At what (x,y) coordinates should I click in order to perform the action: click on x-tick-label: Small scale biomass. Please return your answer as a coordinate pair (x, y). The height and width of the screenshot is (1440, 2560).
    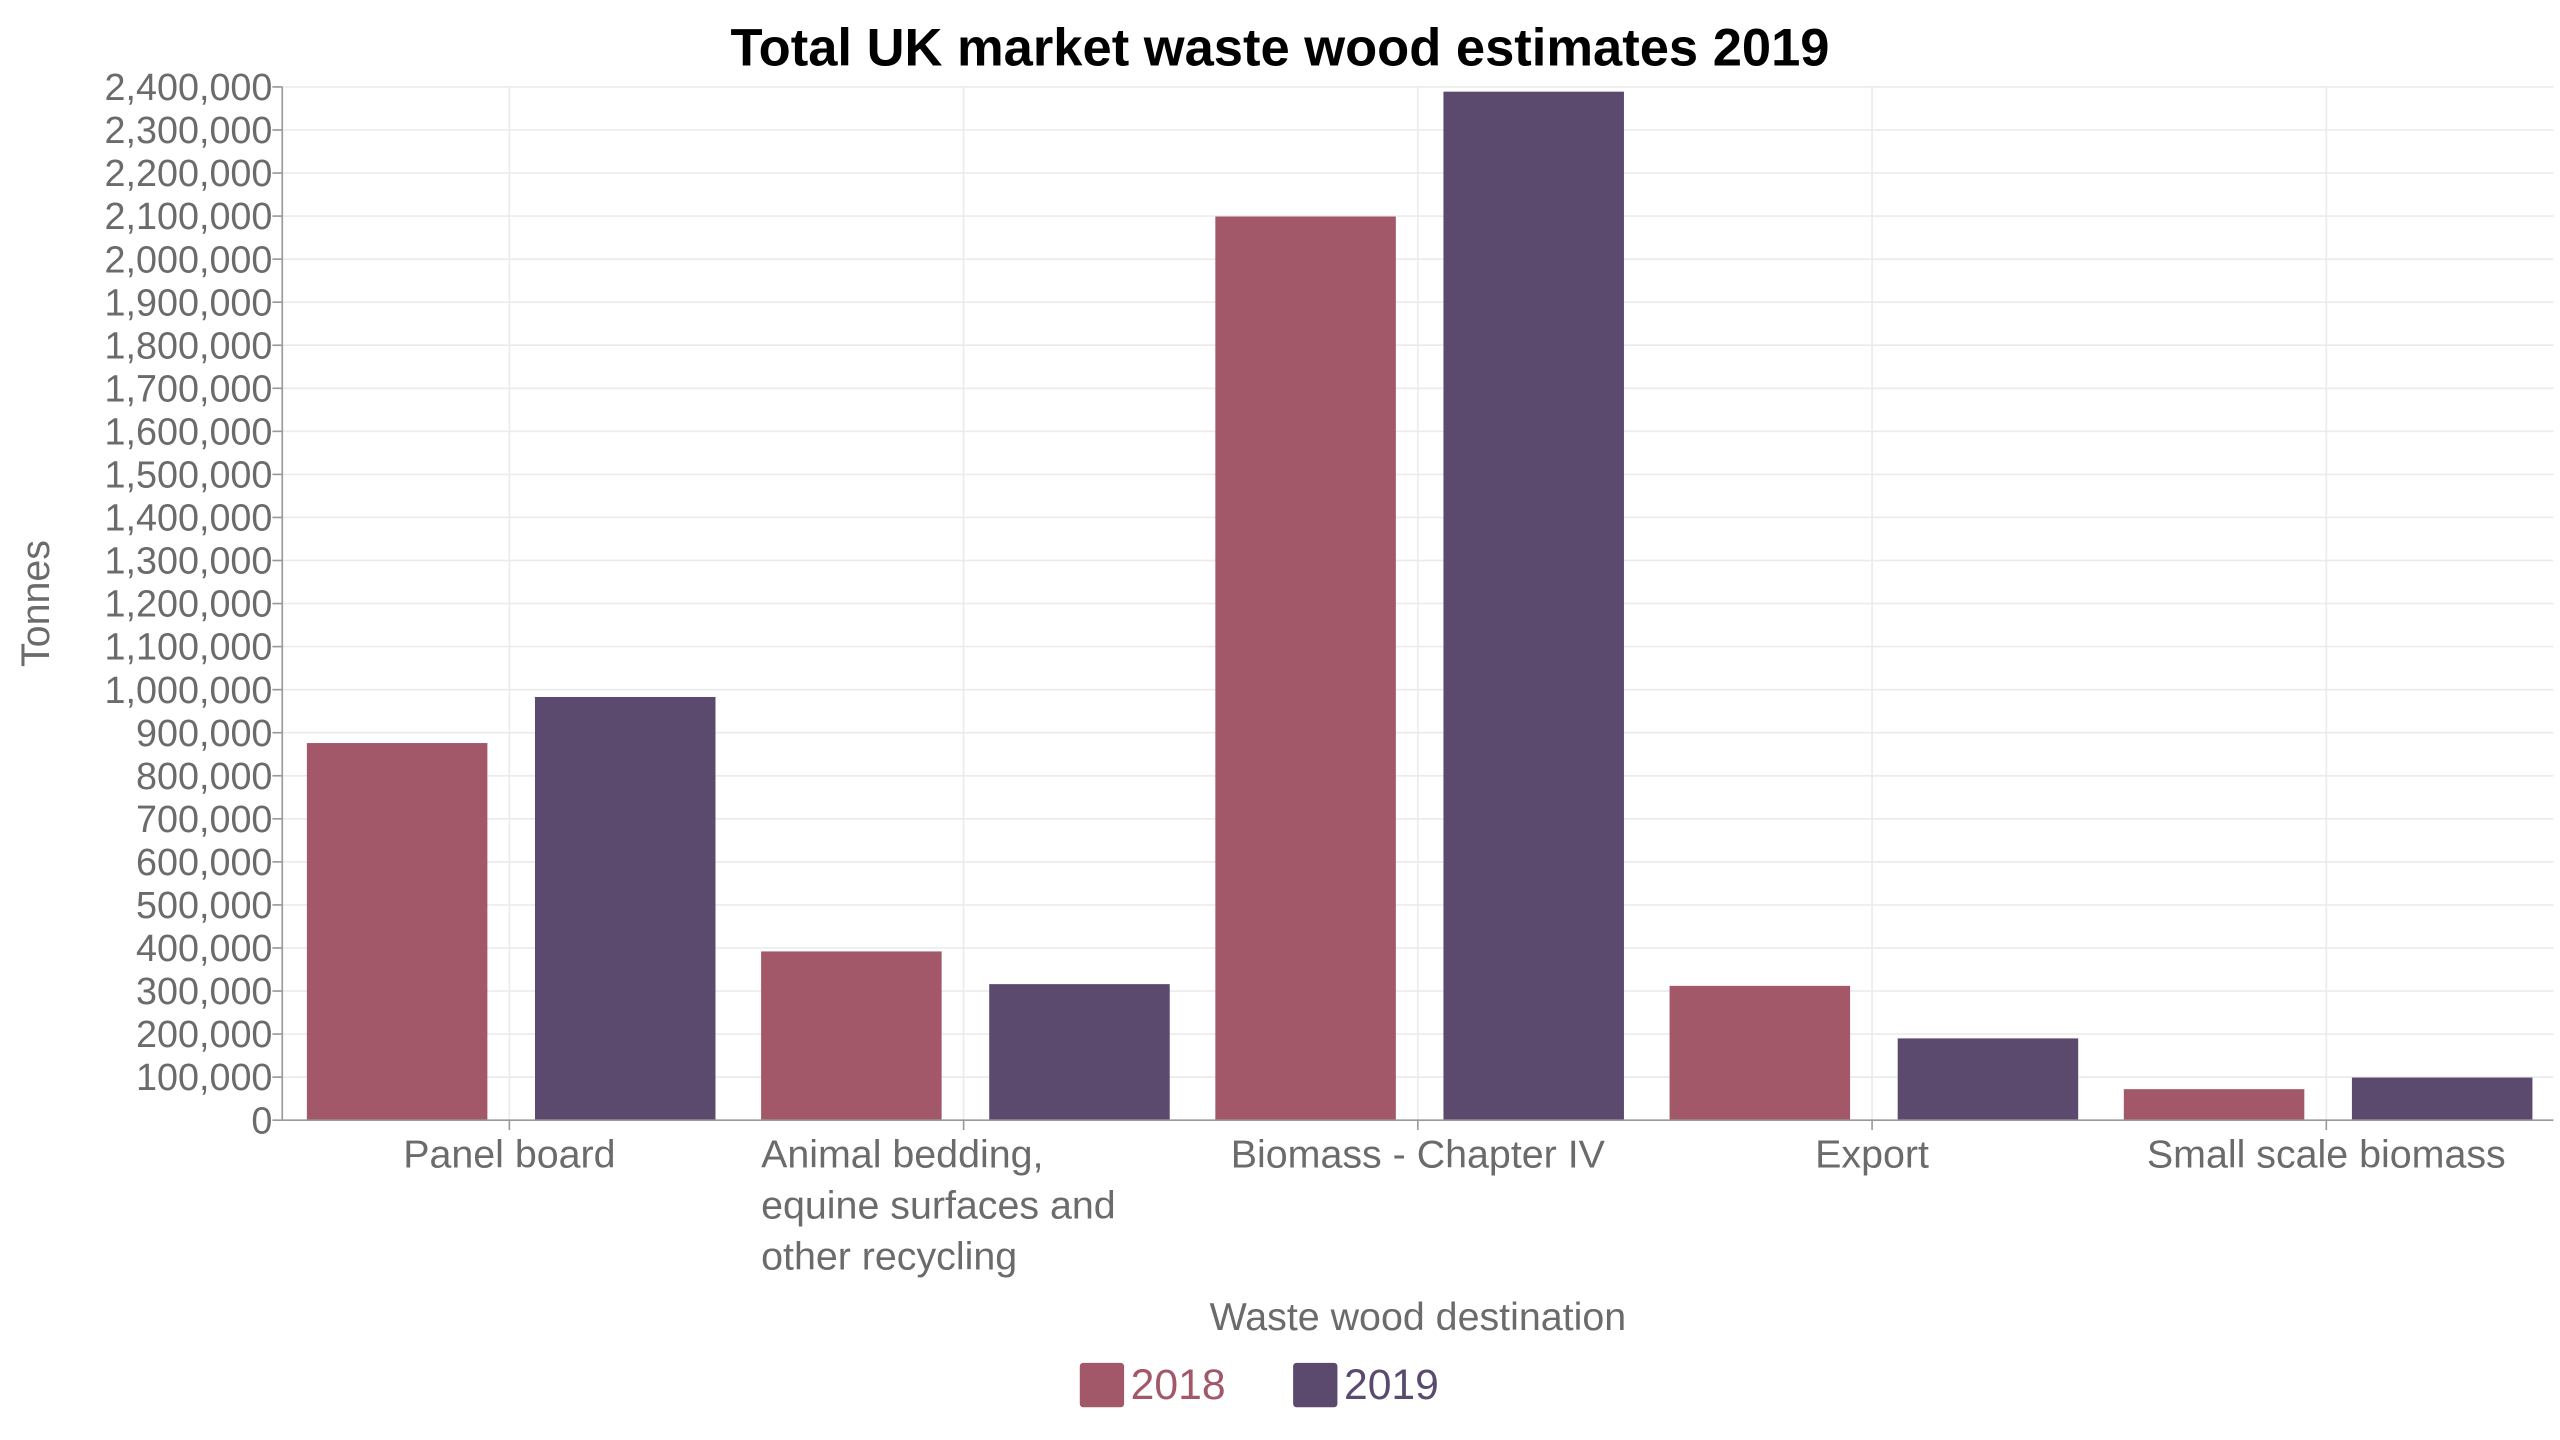
    Looking at the image, I should click on (2326, 1155).